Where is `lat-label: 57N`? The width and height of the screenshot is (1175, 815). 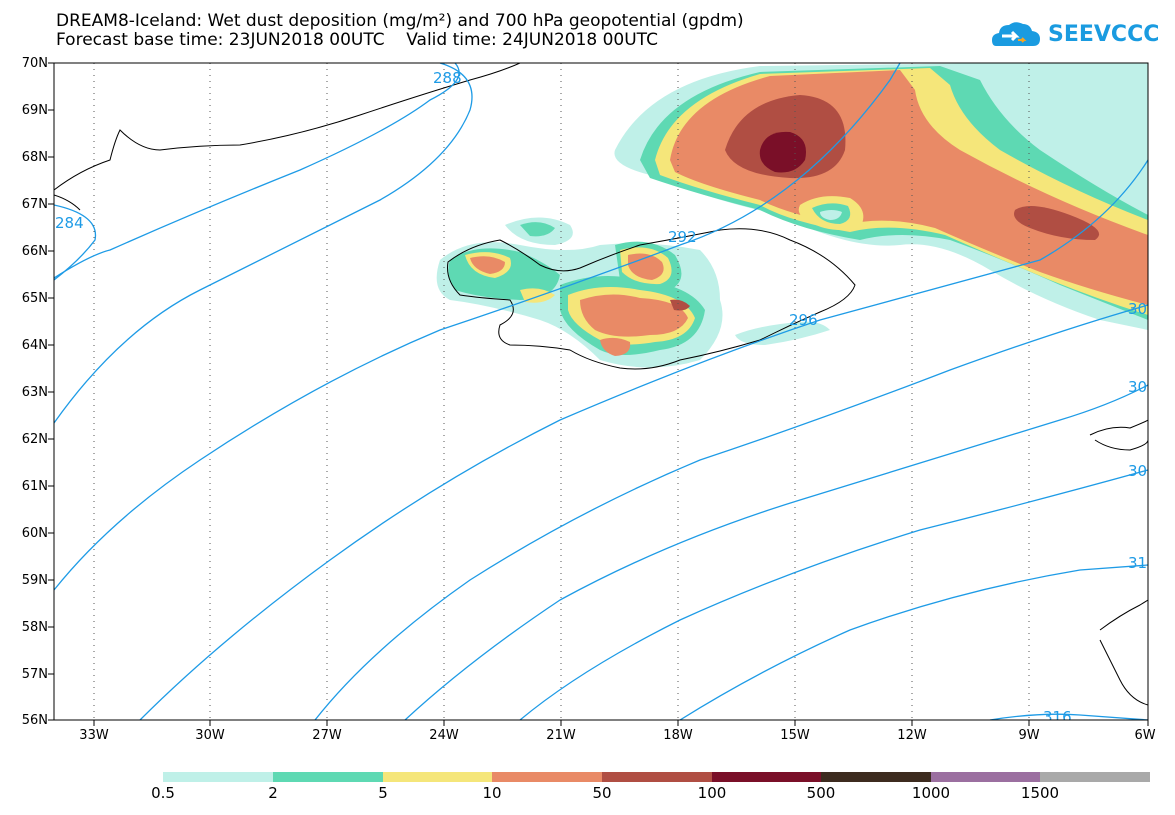
lat-label: 57N is located at coordinates (34, 674).